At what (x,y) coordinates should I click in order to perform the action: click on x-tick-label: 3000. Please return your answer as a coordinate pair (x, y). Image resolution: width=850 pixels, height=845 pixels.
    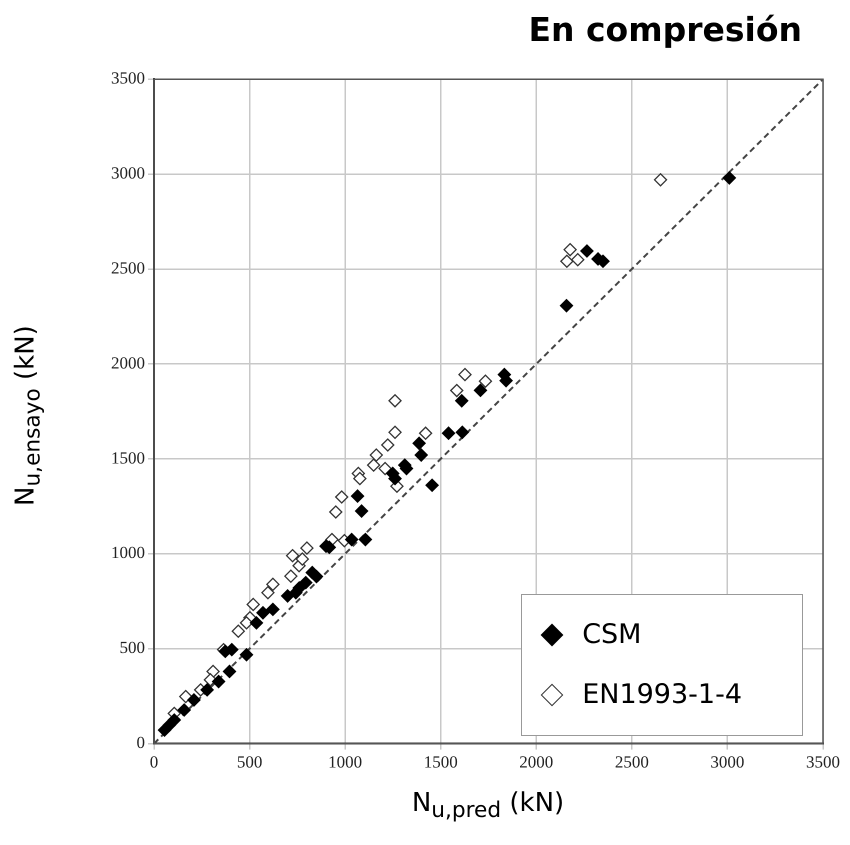
    Looking at the image, I should click on (727, 762).